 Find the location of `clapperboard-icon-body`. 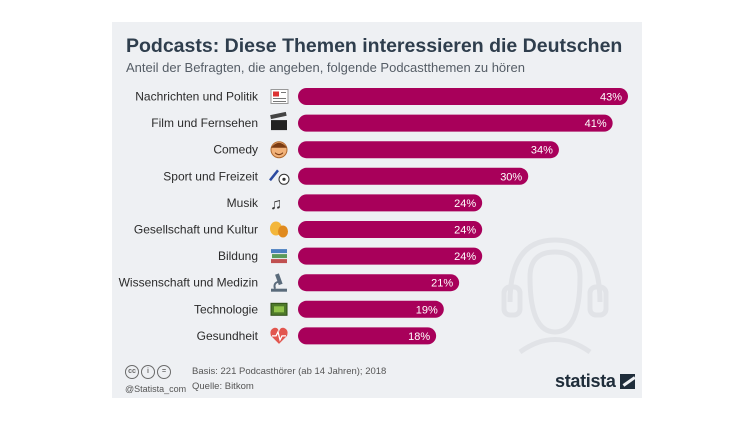

clapperboard-icon-body is located at coordinates (279, 125).